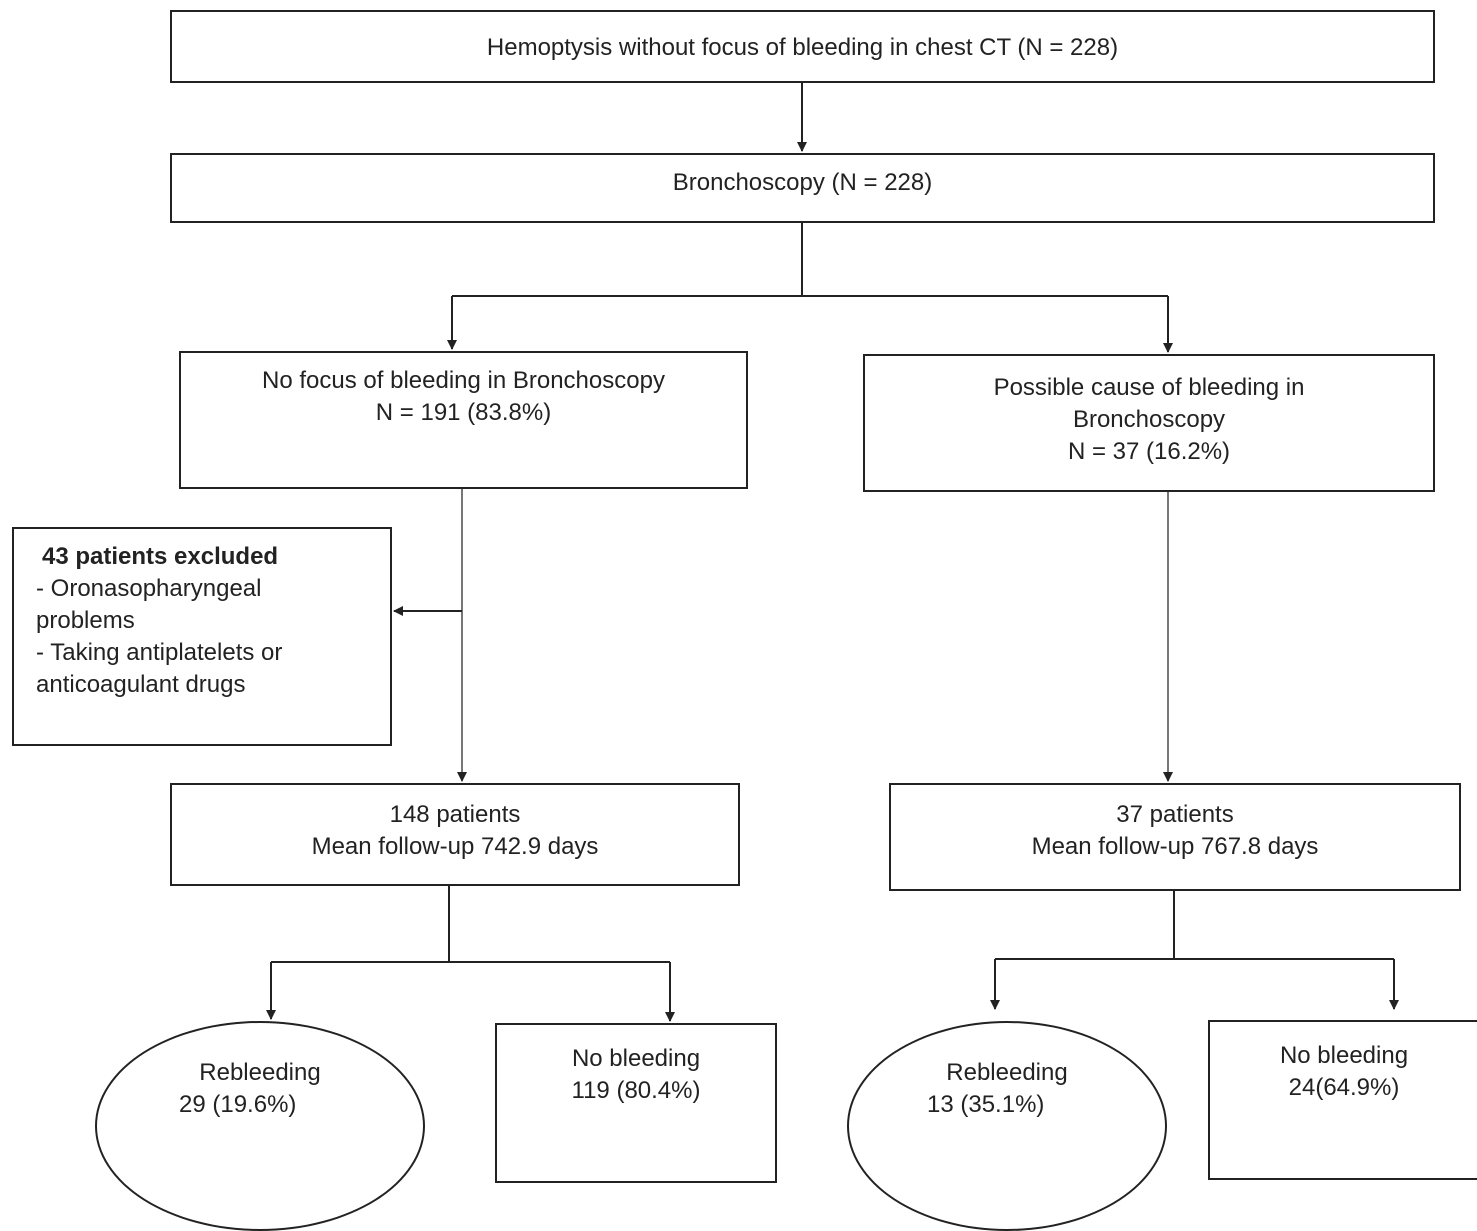  I want to click on right-no-bleeding-line2: 24(64.9%), so click(1344, 1087).